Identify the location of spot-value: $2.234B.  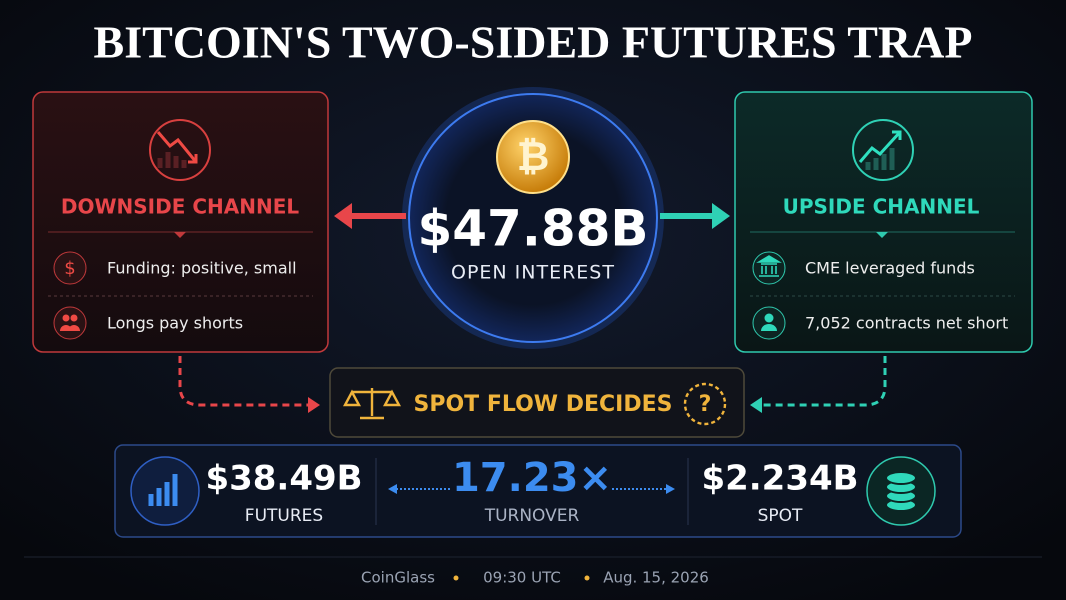
(779, 479).